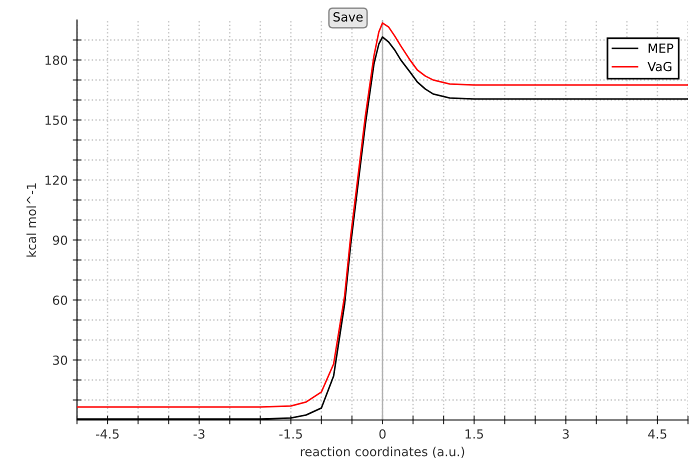 This screenshot has width=692, height=476. Describe the element at coordinates (31, 220) in the screenshot. I see `y-axis-title: kcal mol^-1` at that location.